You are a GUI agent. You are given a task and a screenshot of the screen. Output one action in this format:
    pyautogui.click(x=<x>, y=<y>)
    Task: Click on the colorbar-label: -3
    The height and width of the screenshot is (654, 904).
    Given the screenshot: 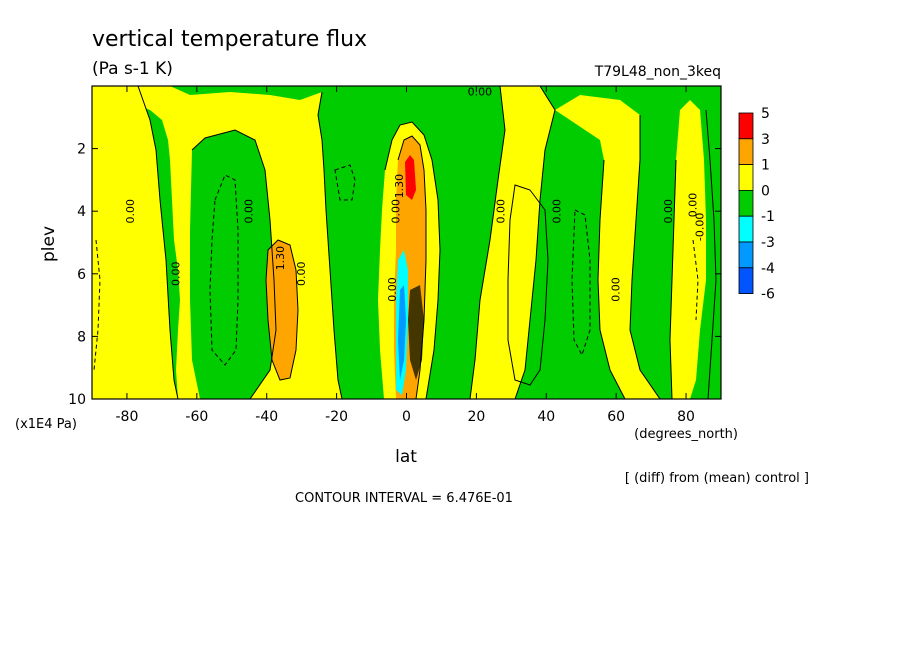 What is the action you would take?
    pyautogui.click(x=768, y=243)
    